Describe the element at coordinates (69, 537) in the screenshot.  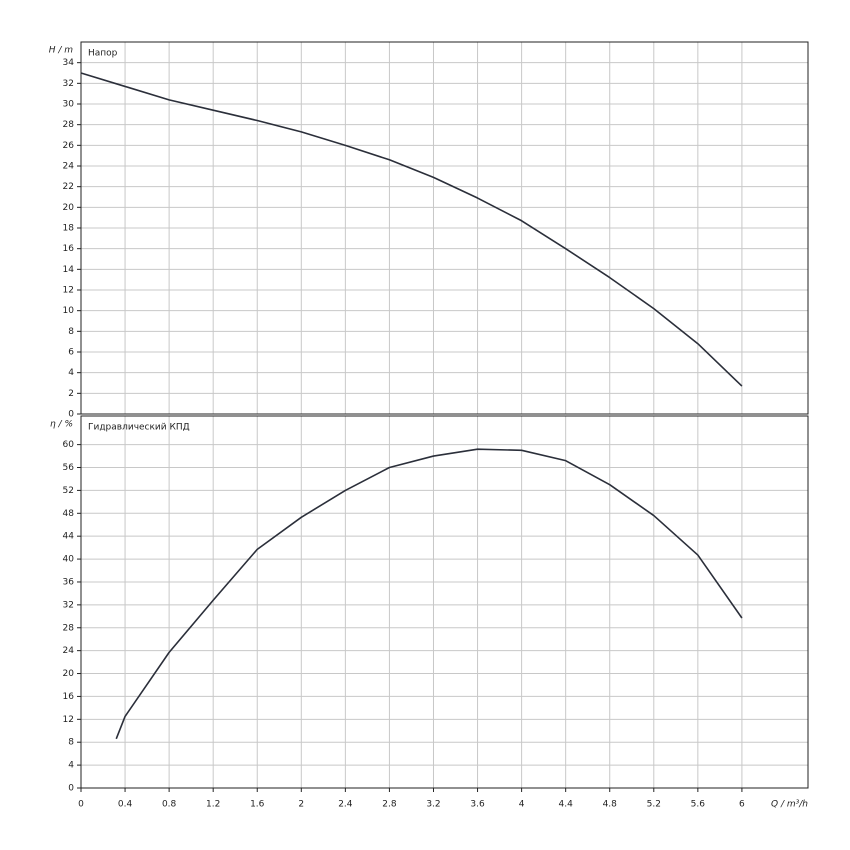
I see `y-tick-label: 44` at that location.